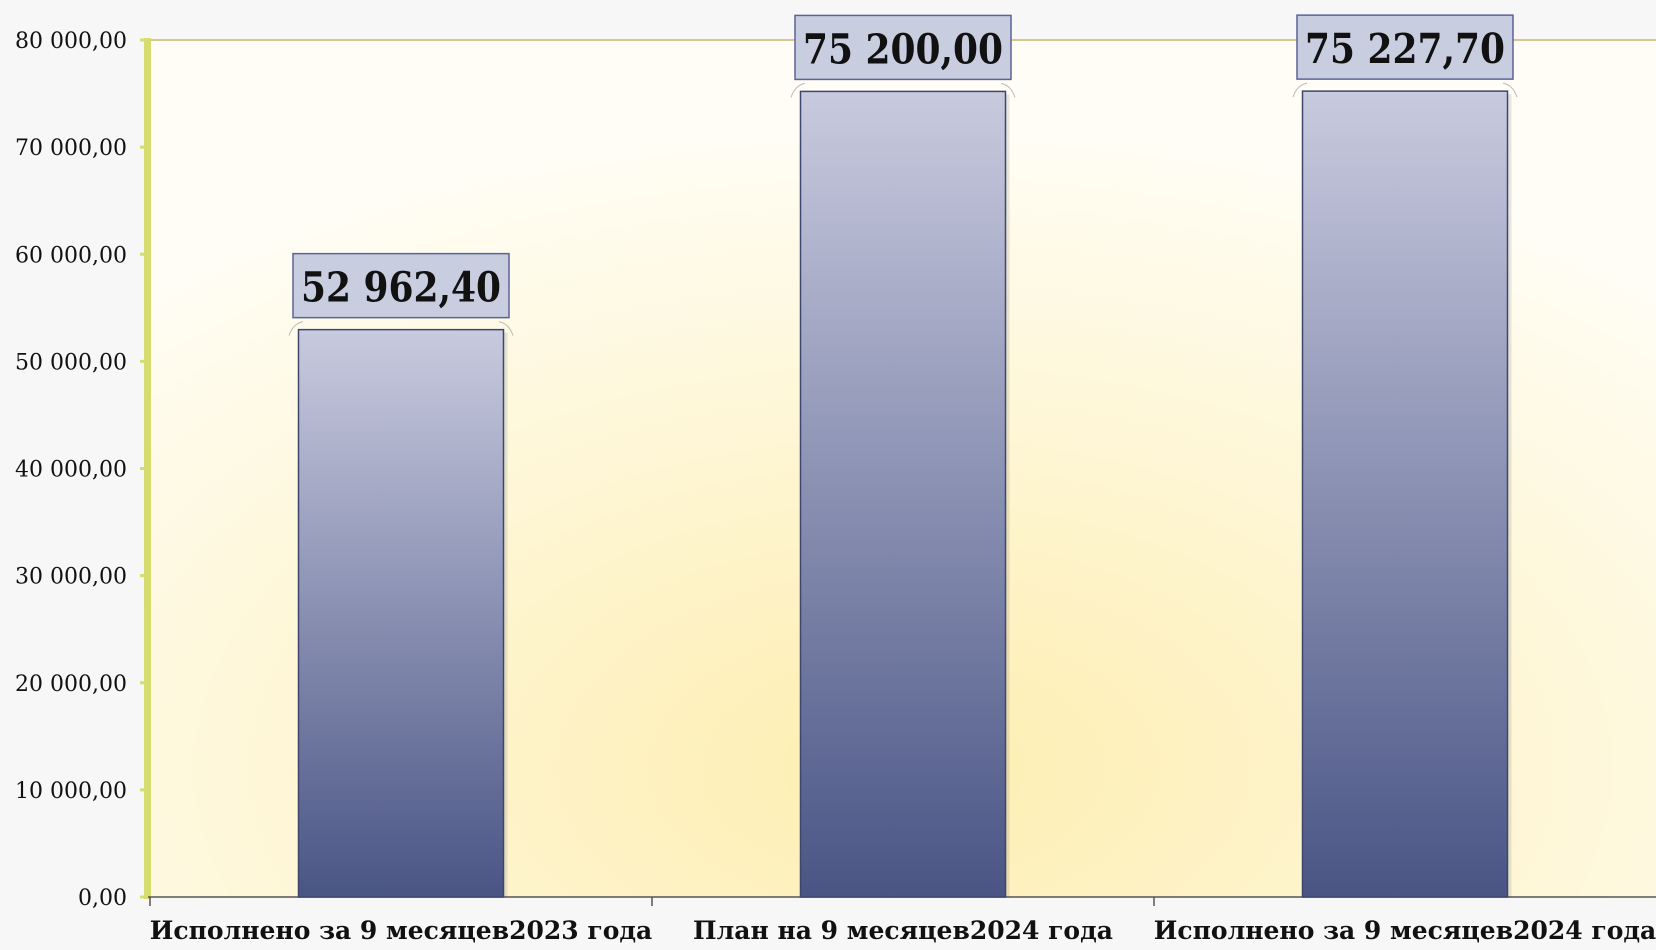  Describe the element at coordinates (903, 930) in the screenshot. I see `x-tick-label: План на 9 месяцев2024 года` at that location.